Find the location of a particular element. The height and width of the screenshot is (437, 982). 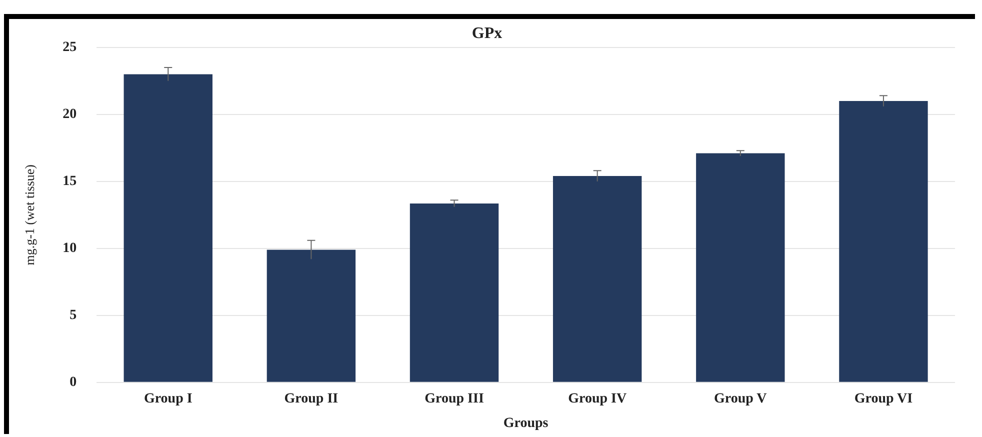

y-tick-label: 0 is located at coordinates (73, 382).